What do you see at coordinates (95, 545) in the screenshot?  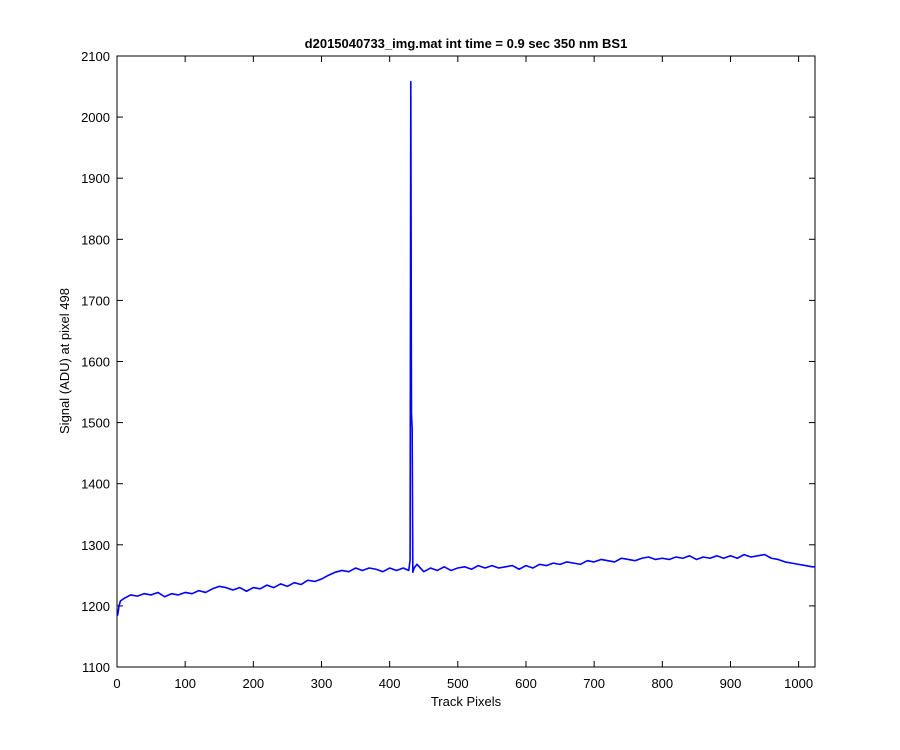 I see `y-tick-label: 1300` at bounding box center [95, 545].